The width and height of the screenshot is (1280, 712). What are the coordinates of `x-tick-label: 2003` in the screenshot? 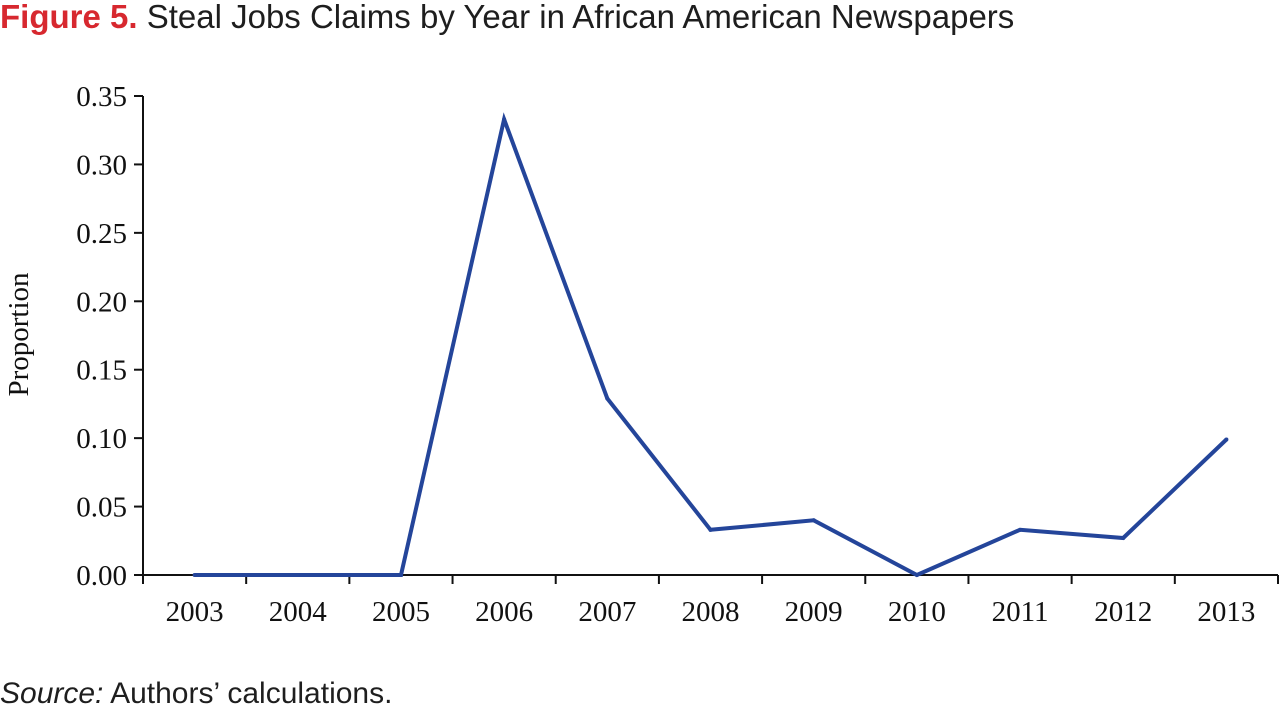 It's located at (195, 612).